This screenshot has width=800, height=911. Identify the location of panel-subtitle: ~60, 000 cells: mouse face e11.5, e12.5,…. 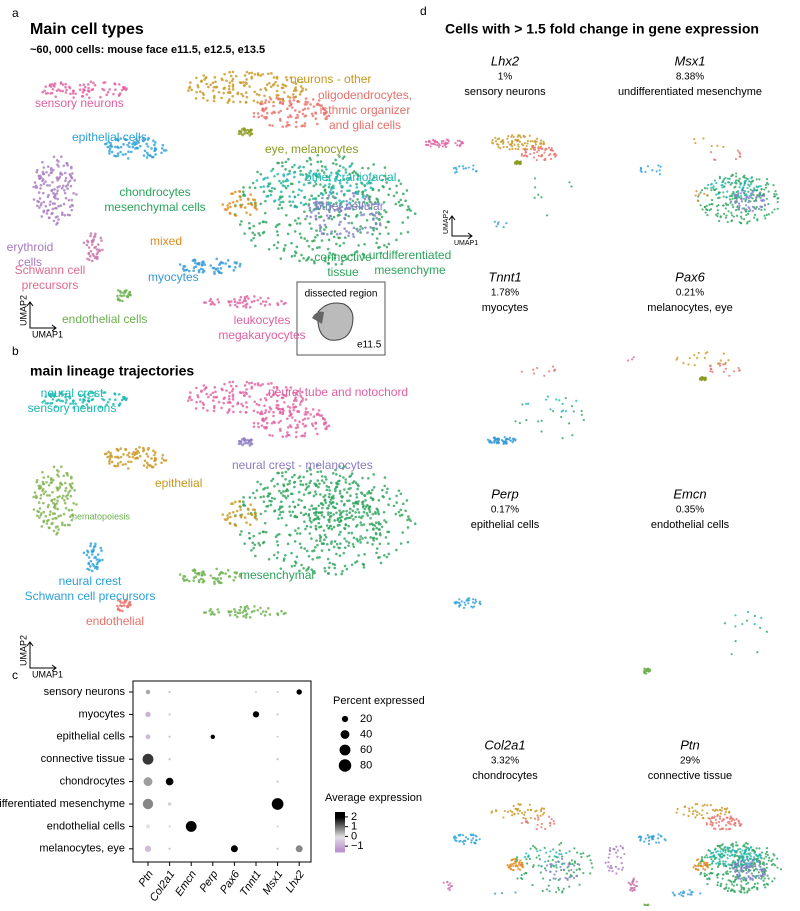
(147, 50).